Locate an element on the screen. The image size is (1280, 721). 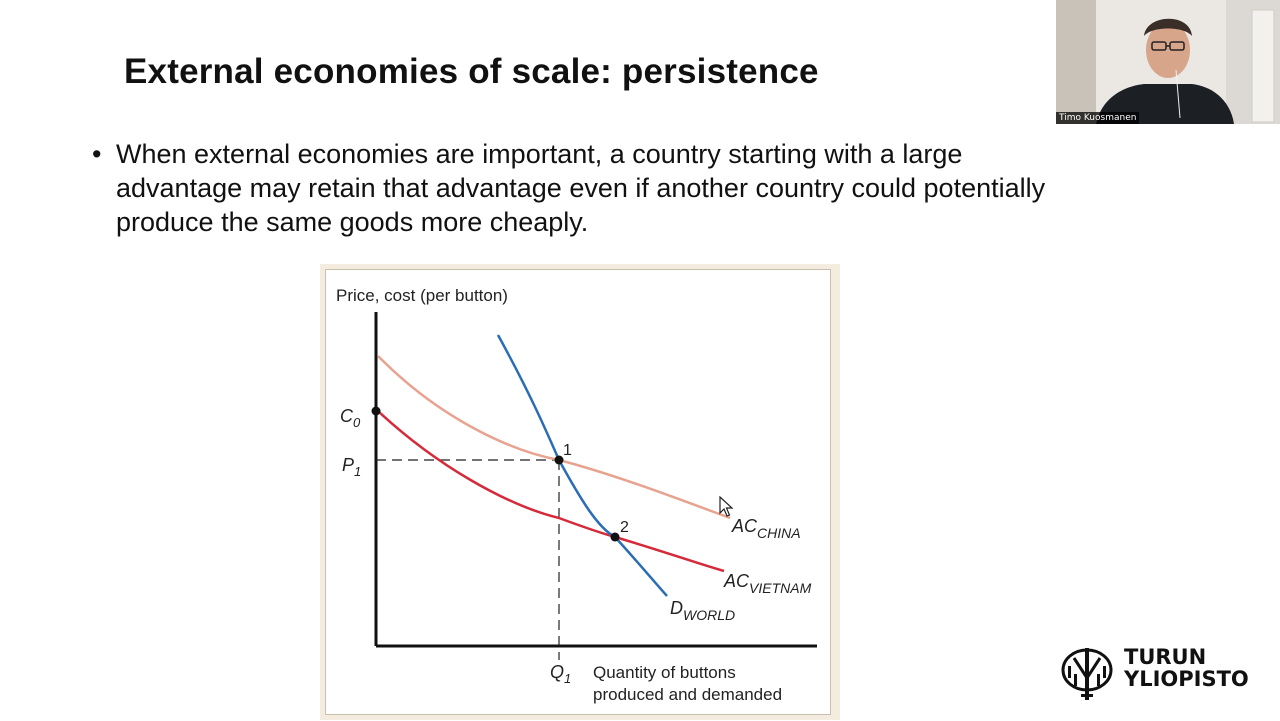
speaker-video-frame is located at coordinates (1168, 62).